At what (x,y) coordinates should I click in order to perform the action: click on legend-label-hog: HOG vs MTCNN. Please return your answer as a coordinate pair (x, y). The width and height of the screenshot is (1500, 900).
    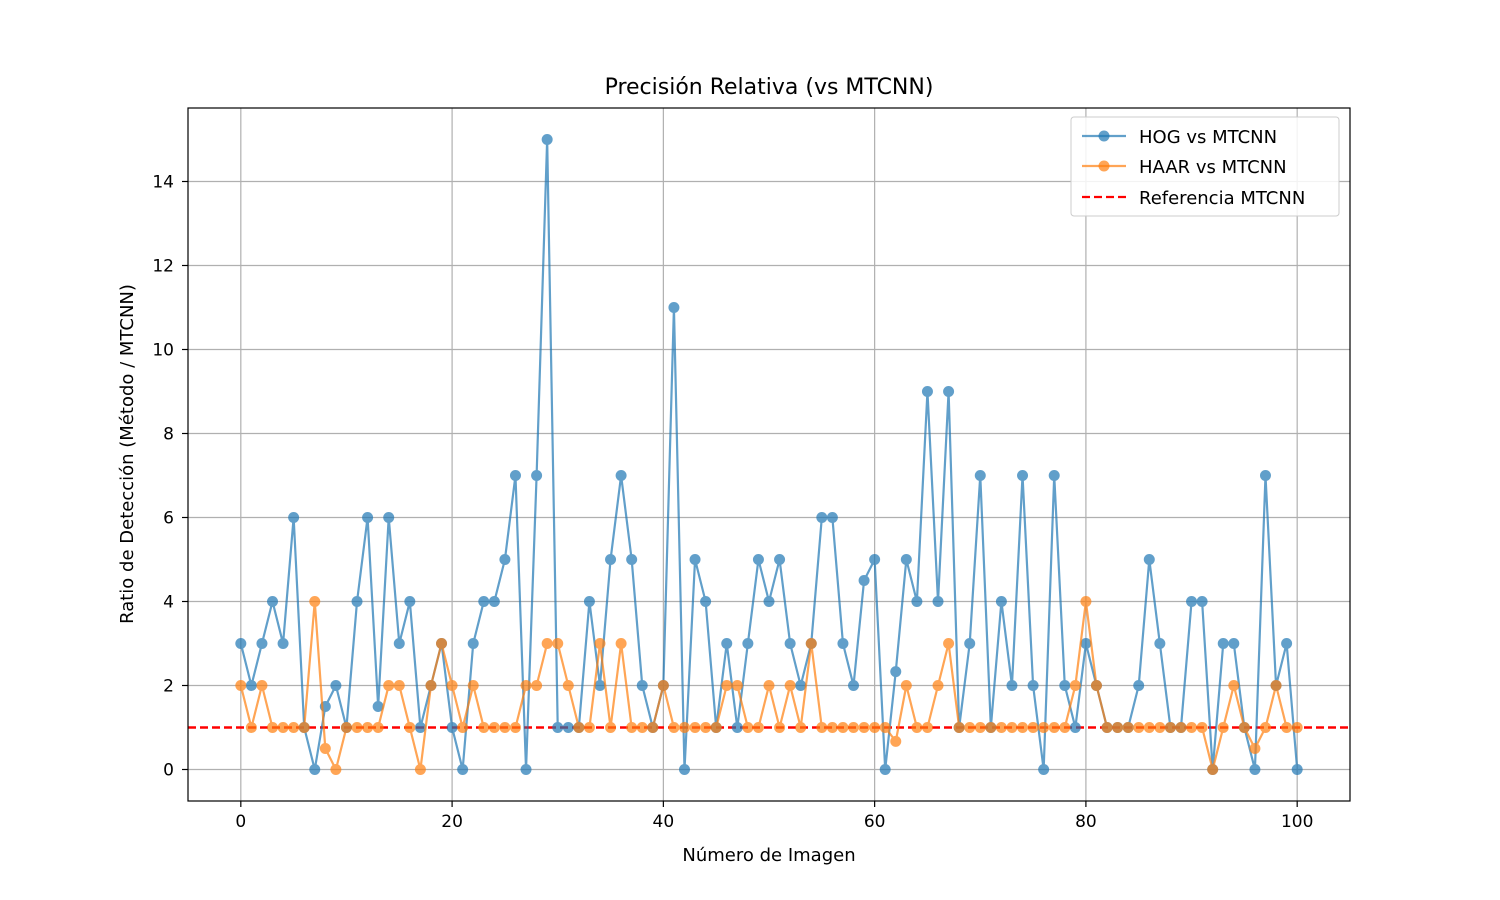
    Looking at the image, I should click on (1208, 137).